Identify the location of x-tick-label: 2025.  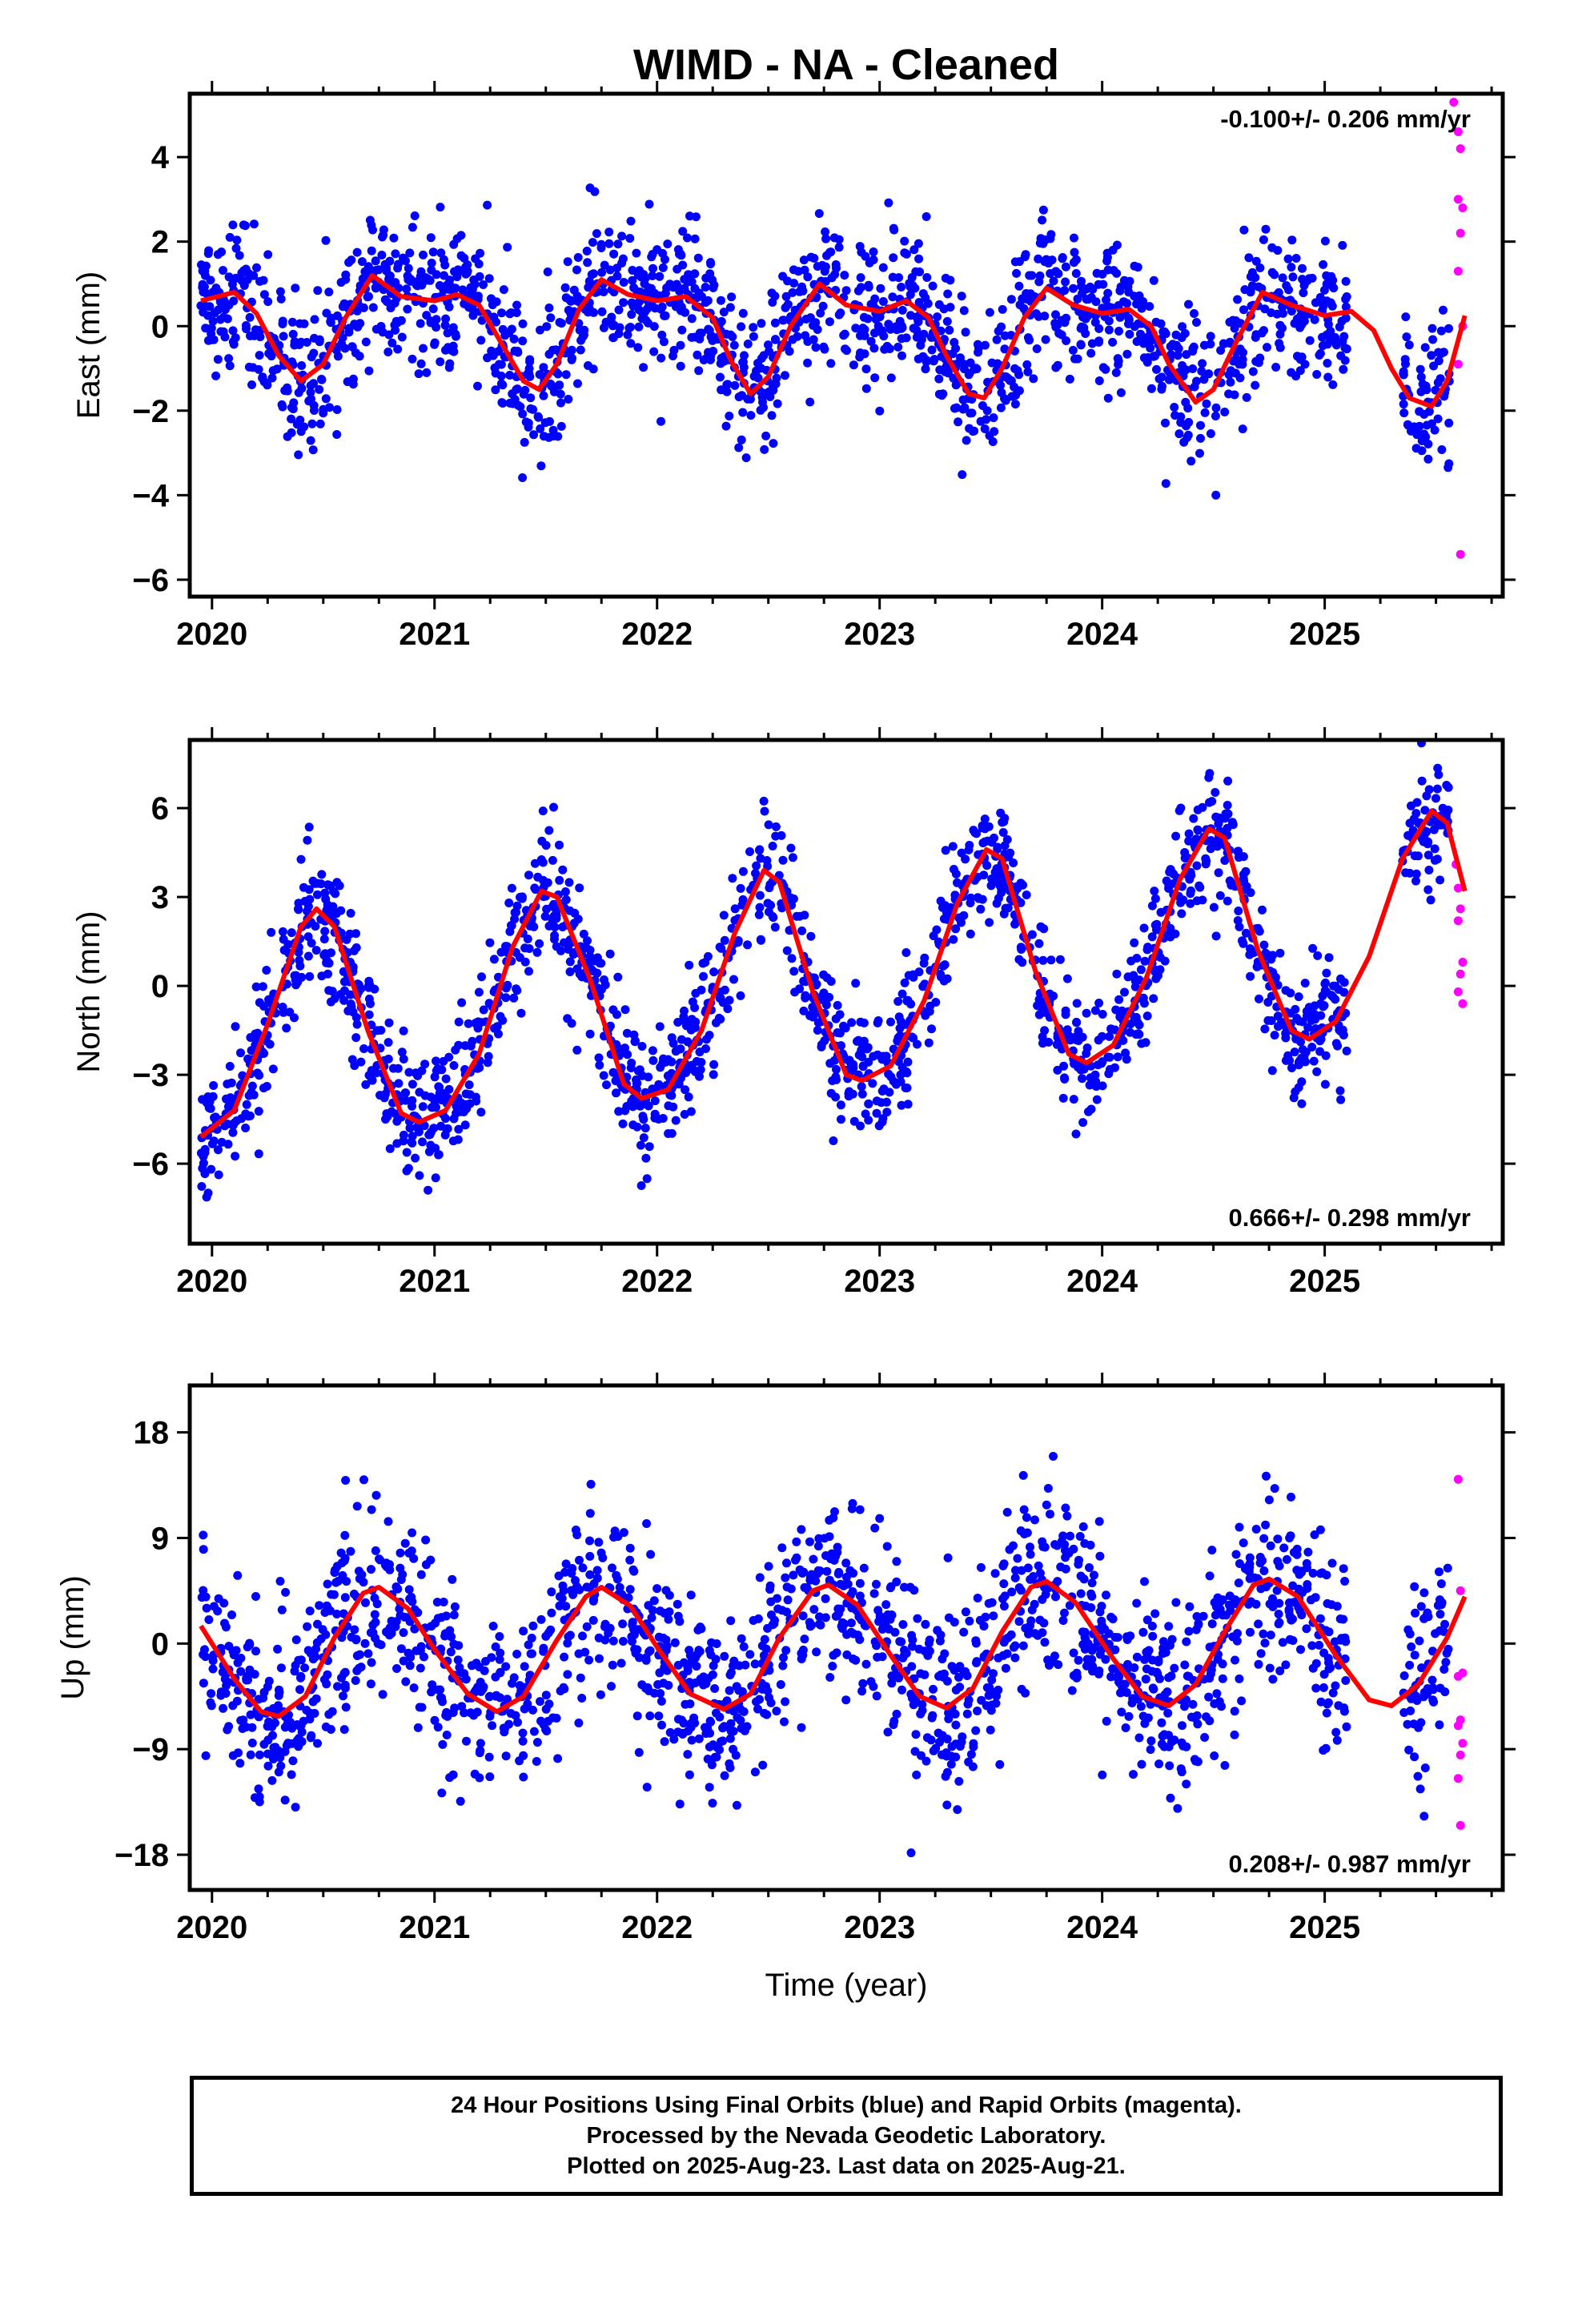
(1325, 1281).